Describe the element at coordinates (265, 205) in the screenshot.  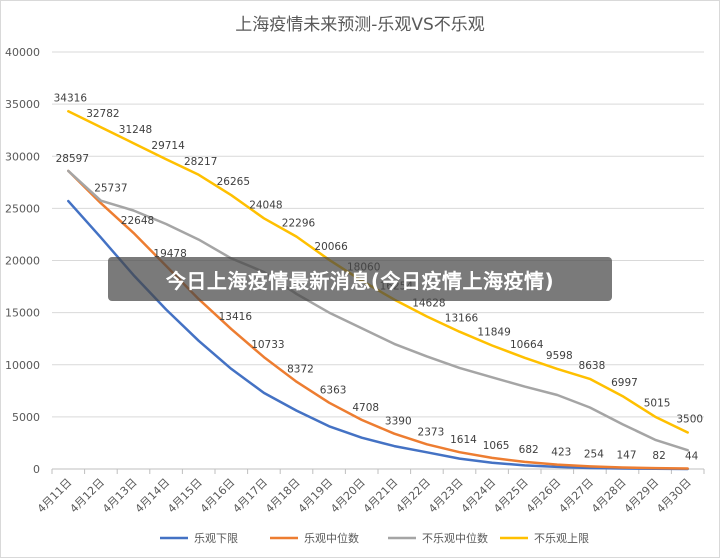
I see `data-label: 24048` at that location.